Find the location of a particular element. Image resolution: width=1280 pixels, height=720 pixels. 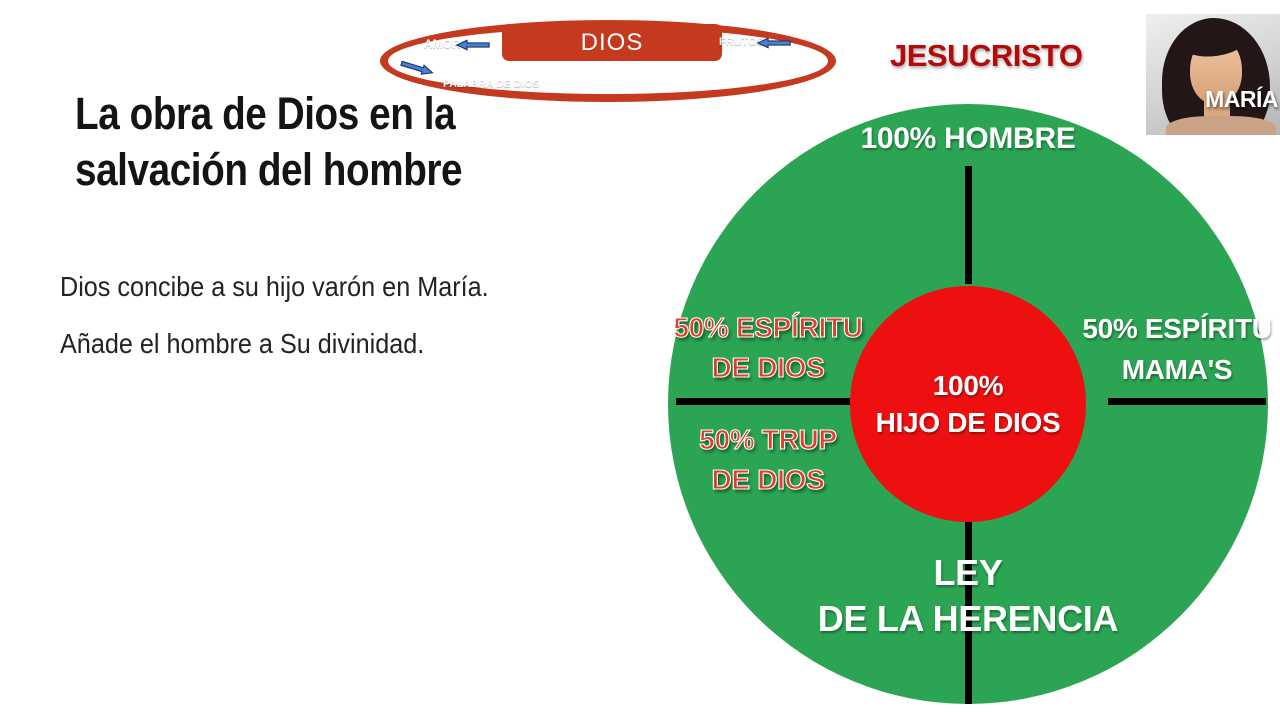

maria-shoulder-shape is located at coordinates (1221, 125).